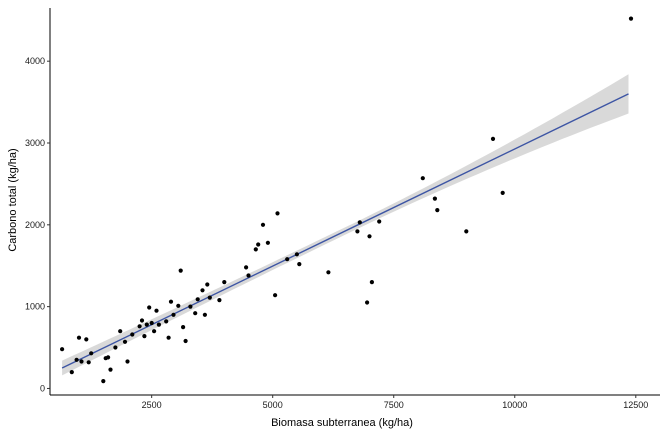  What do you see at coordinates (35, 143) in the screenshot?
I see `y-tick-label: 3000` at bounding box center [35, 143].